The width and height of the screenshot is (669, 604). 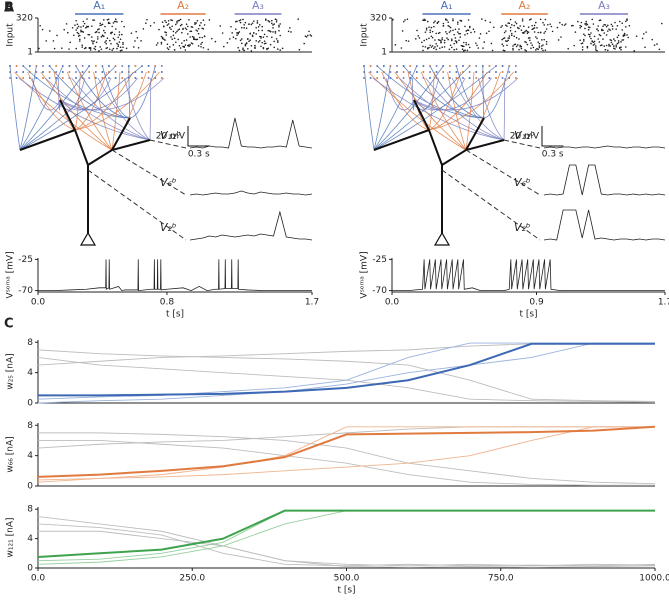 I want to click on x-axis-label: t [s], so click(x=346, y=591).